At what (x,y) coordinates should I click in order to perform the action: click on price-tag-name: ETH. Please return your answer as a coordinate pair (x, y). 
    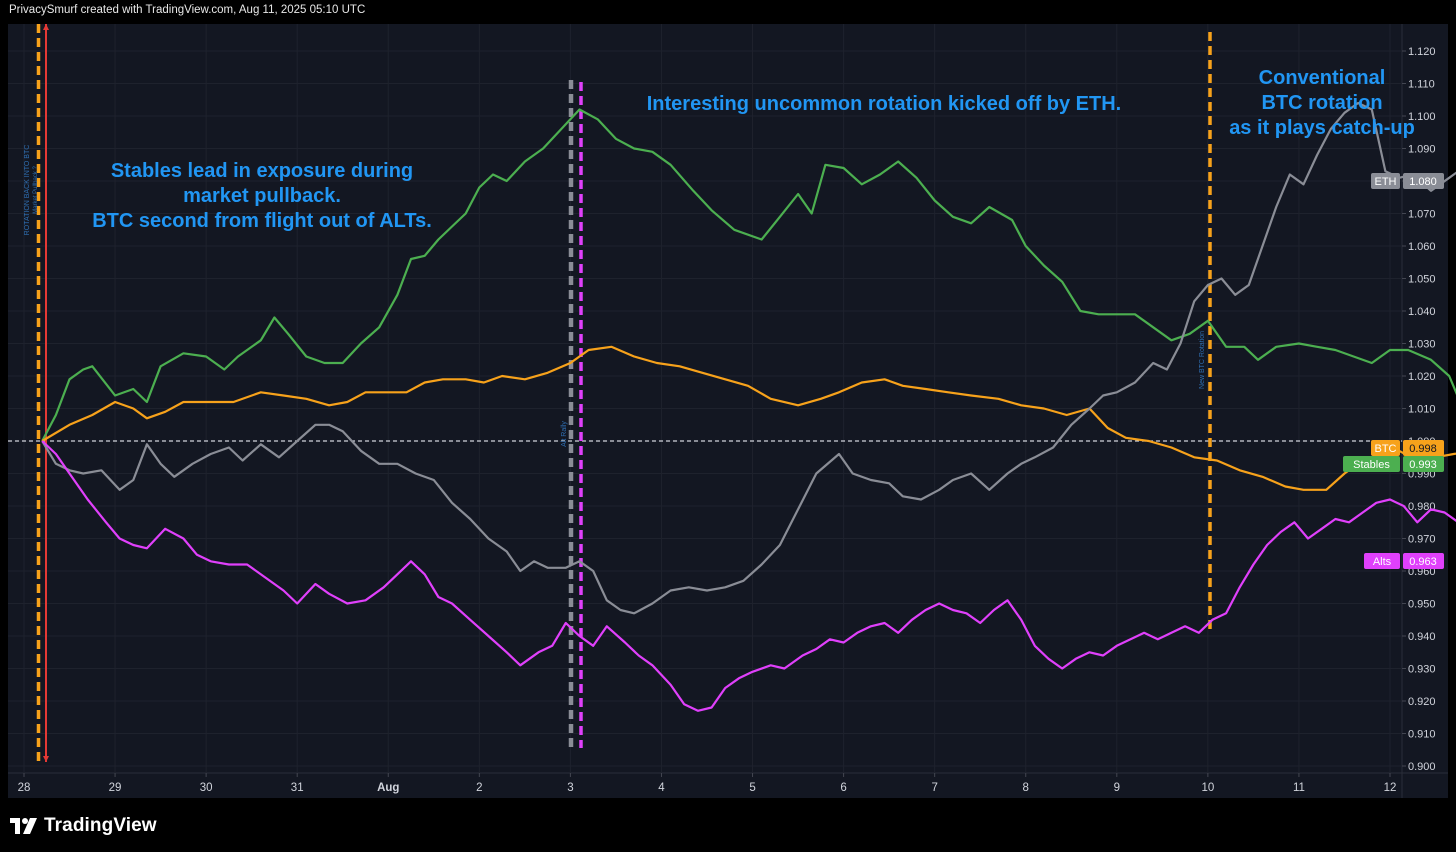
    Looking at the image, I should click on (1386, 182).